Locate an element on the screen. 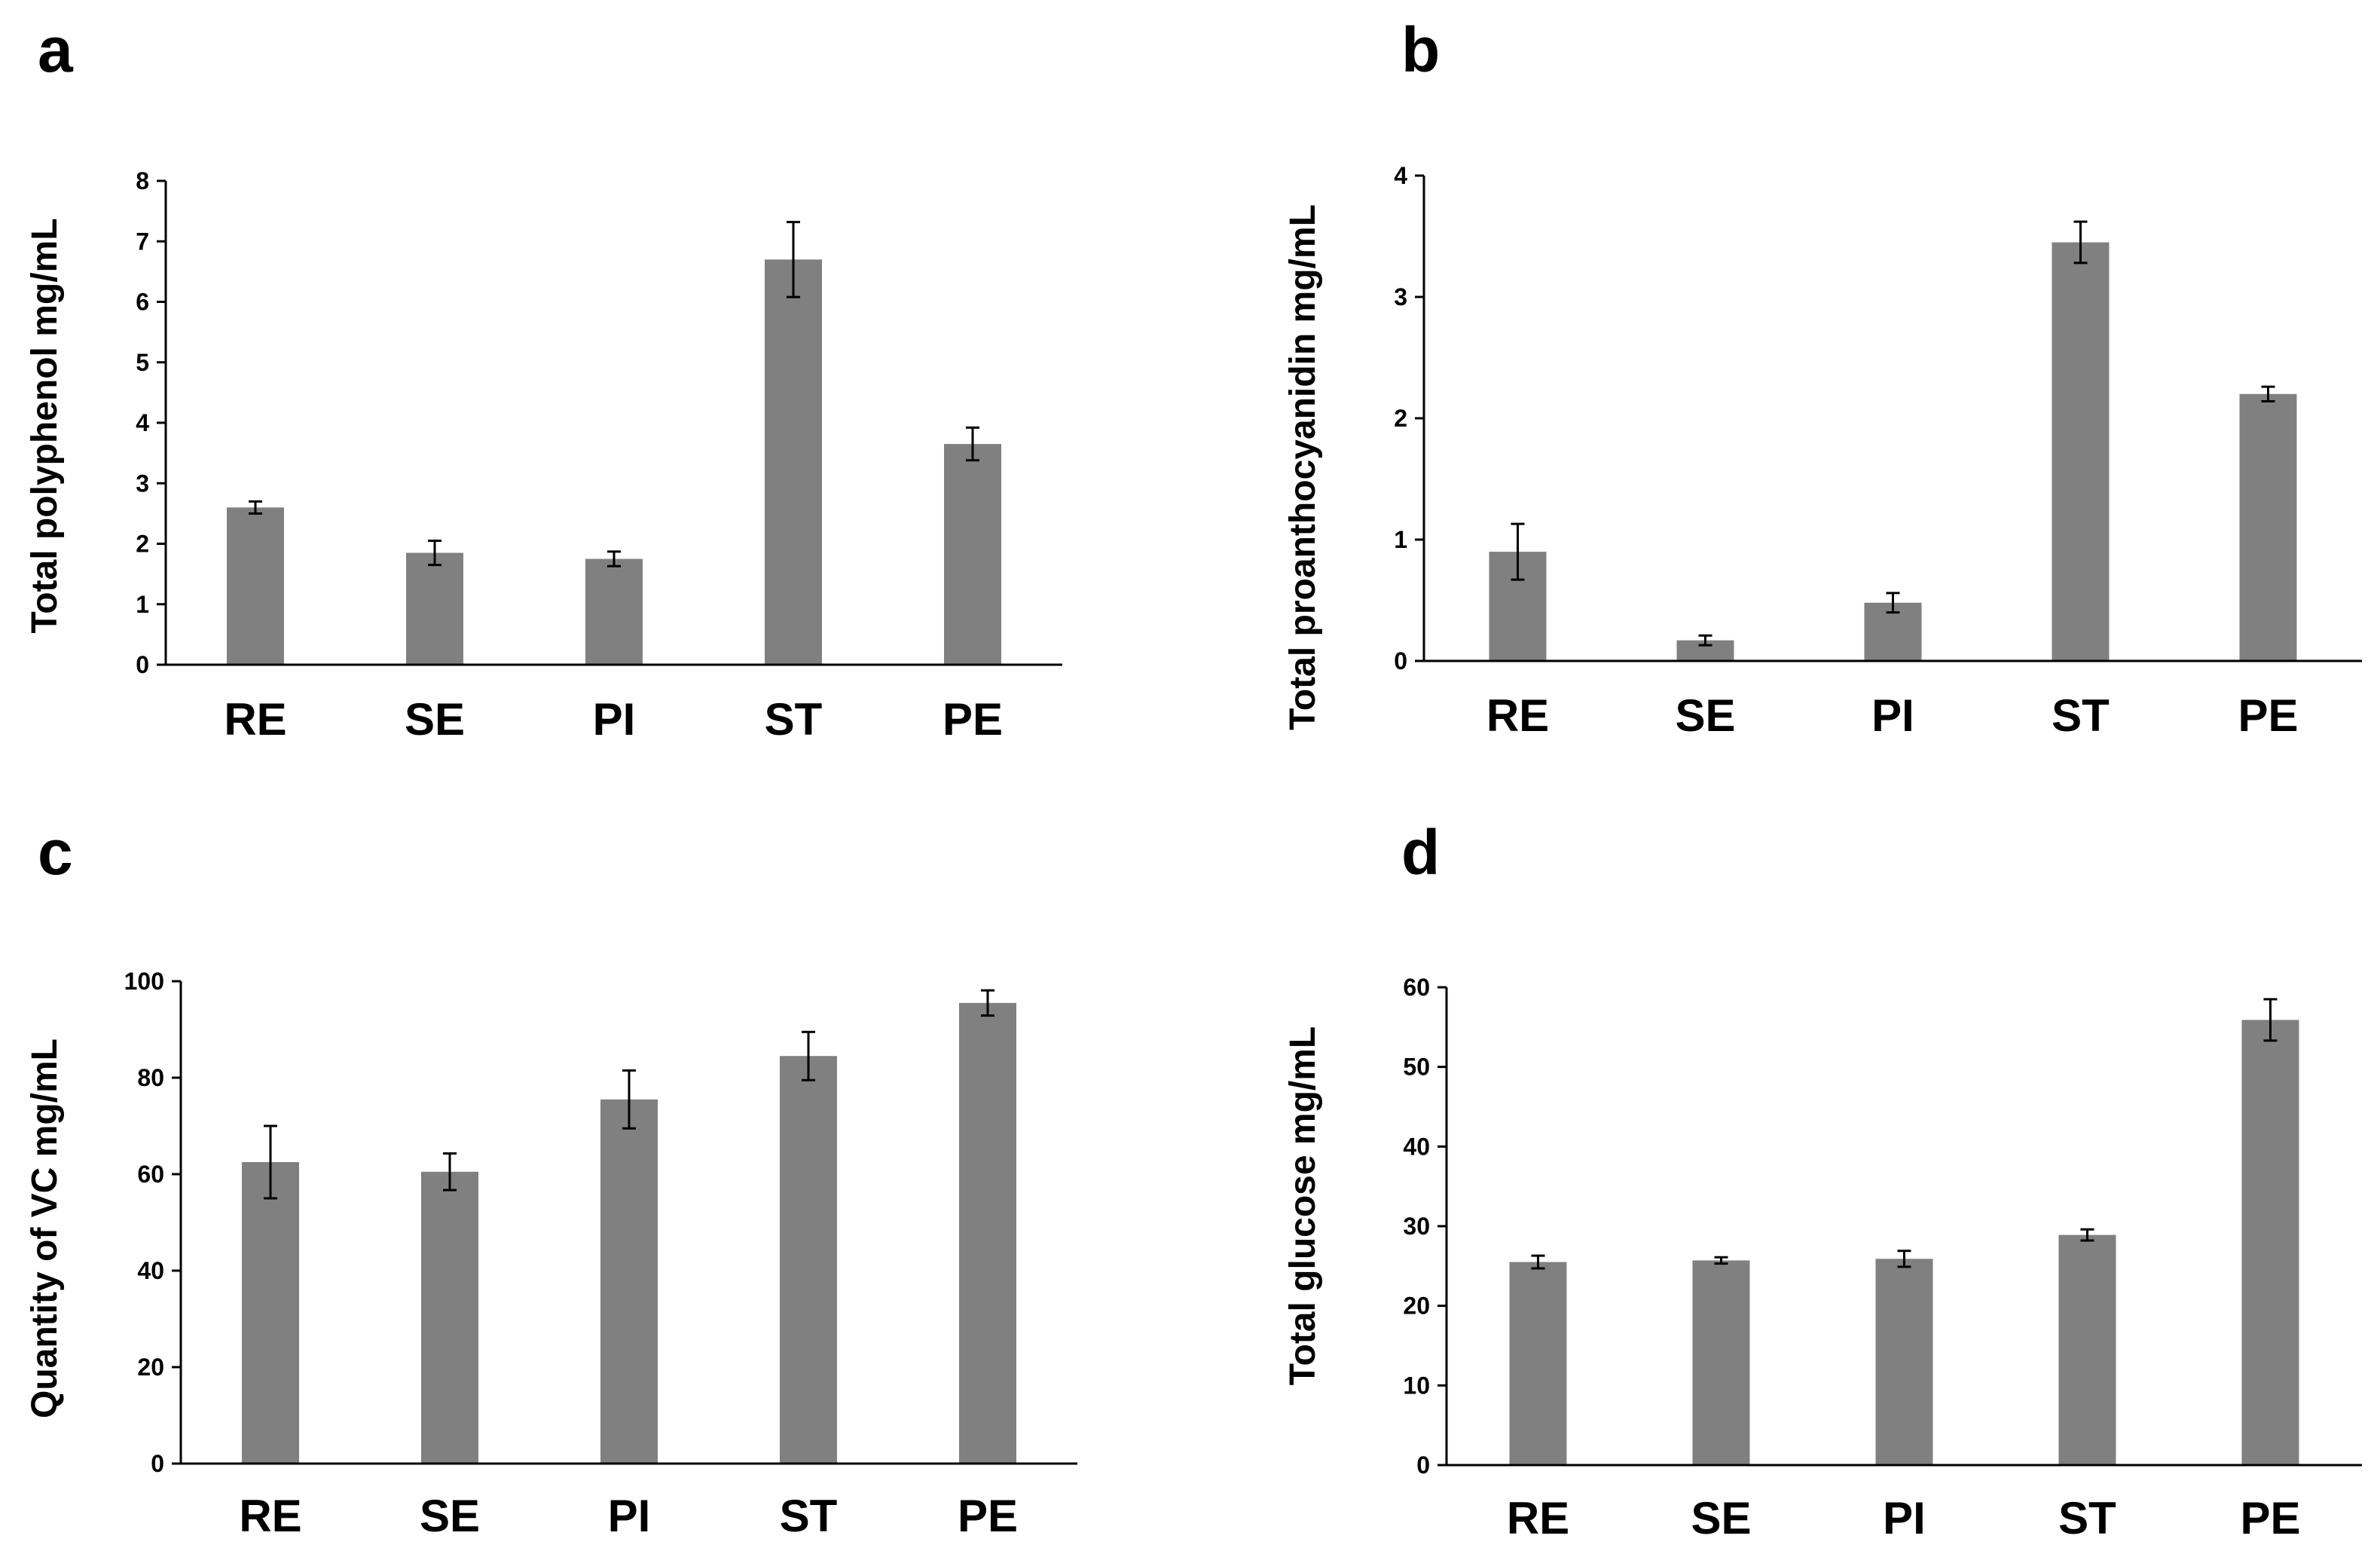 The image size is (2380, 1551). y-tick-label: 80 is located at coordinates (150, 1078).